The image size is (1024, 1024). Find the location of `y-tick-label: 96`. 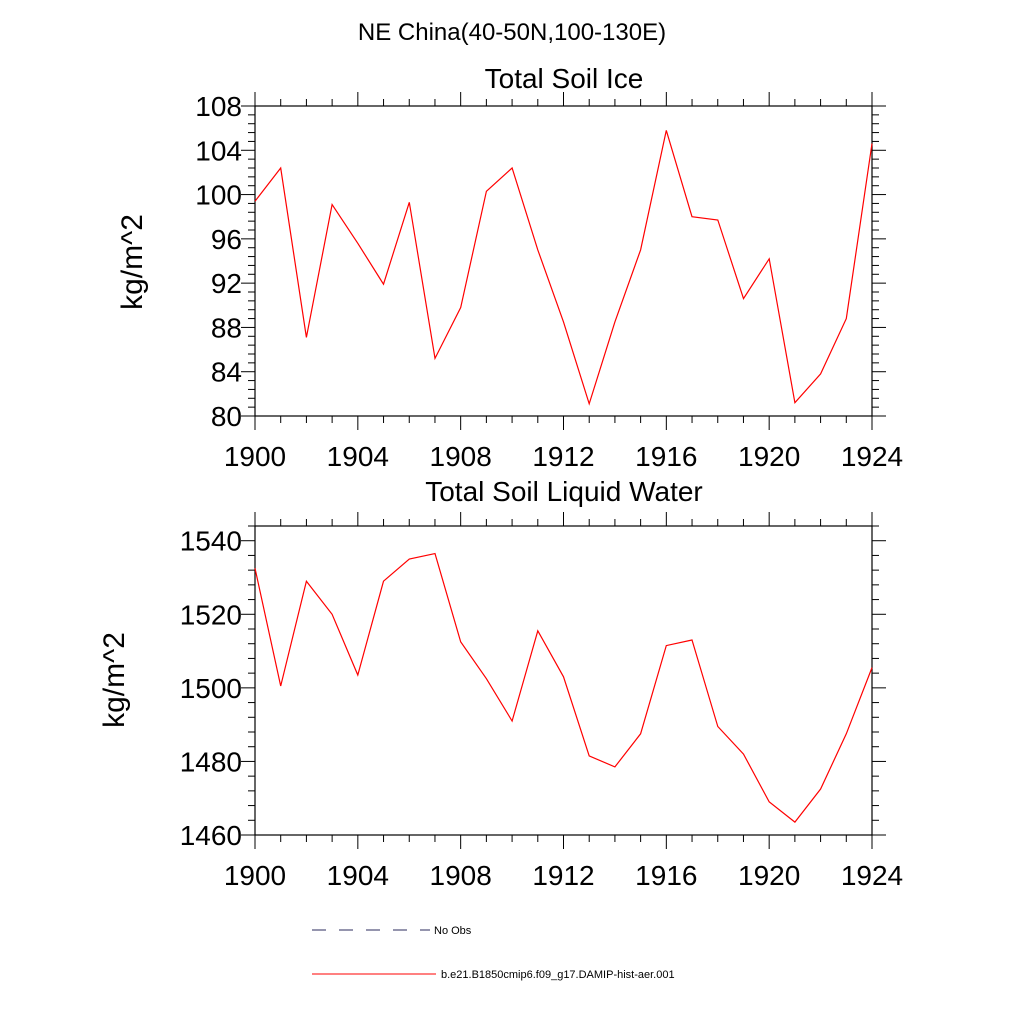

y-tick-label: 96 is located at coordinates (226, 239).